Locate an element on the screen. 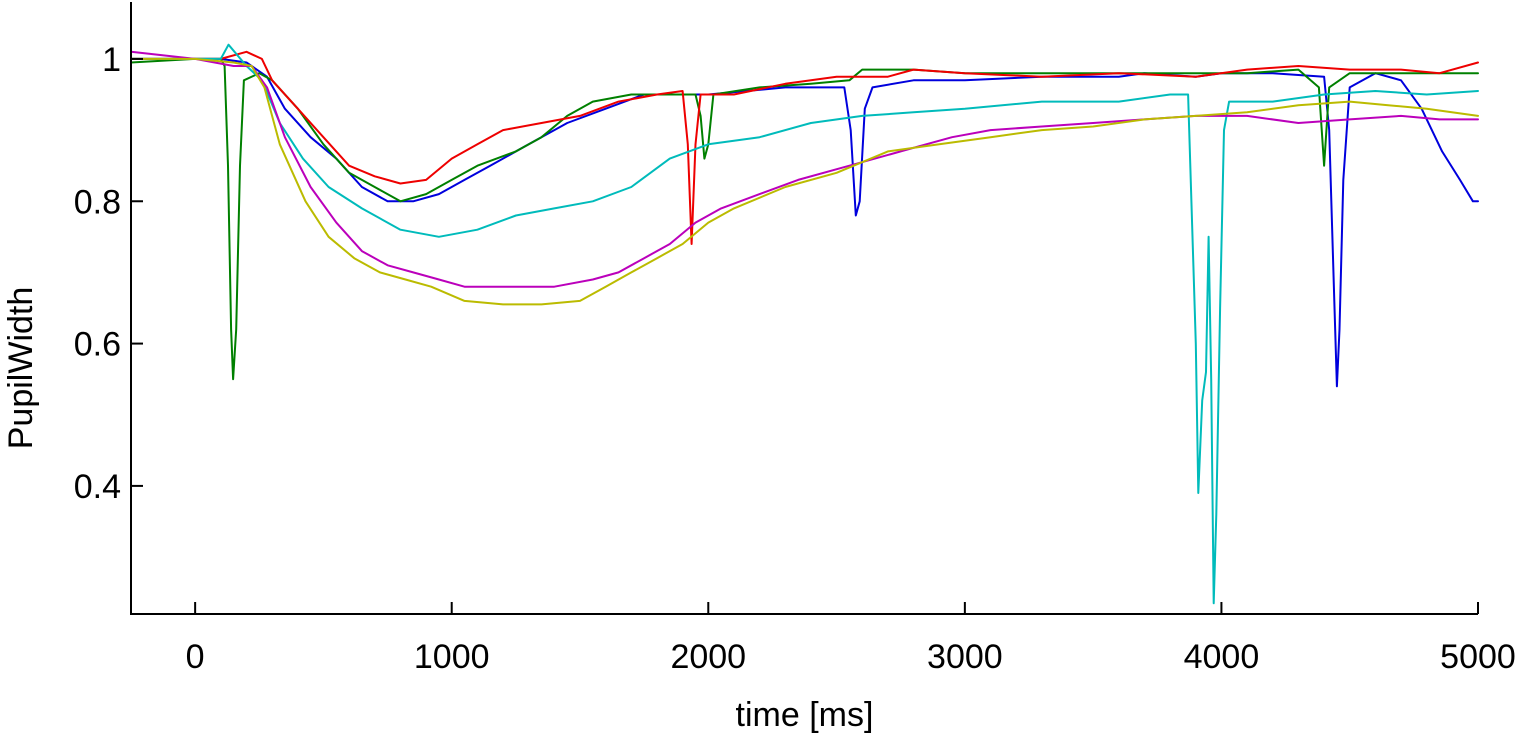 This screenshot has width=1522, height=736. x-tick-label: 0 is located at coordinates (195, 657).